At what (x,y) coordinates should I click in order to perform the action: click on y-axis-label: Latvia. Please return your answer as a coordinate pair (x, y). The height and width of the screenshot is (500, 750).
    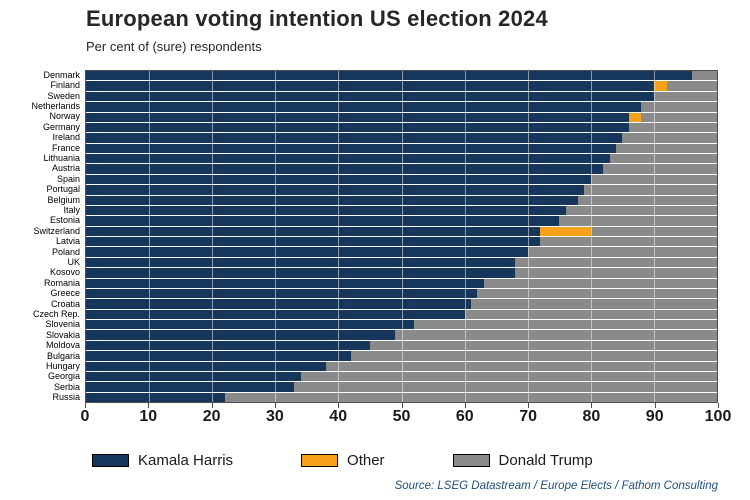
    Looking at the image, I should click on (67, 241).